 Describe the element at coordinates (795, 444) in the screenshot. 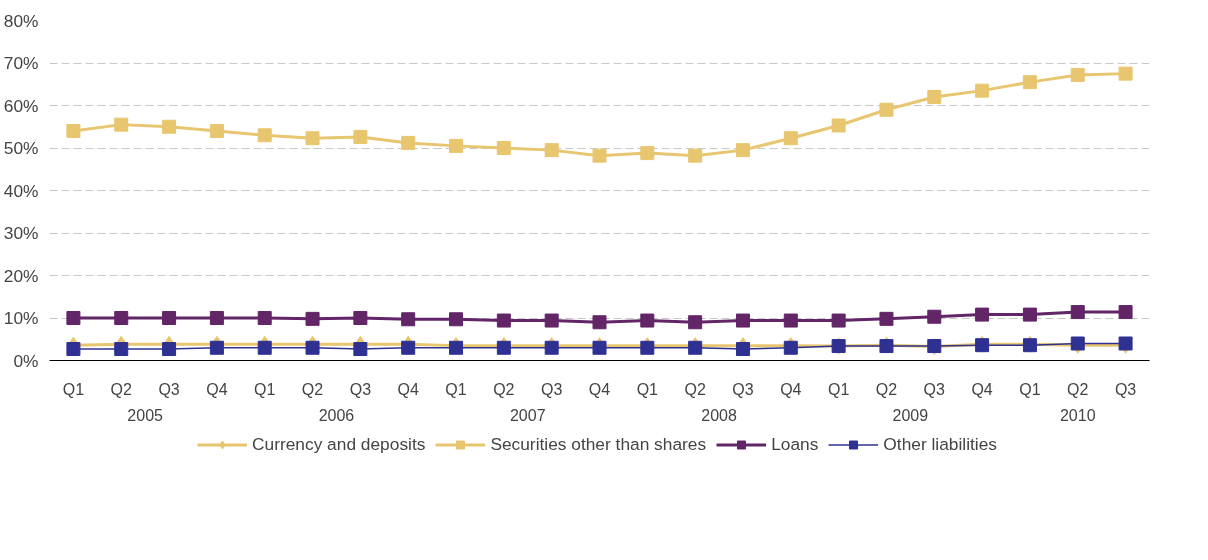

I see `legend-label: Loans` at that location.